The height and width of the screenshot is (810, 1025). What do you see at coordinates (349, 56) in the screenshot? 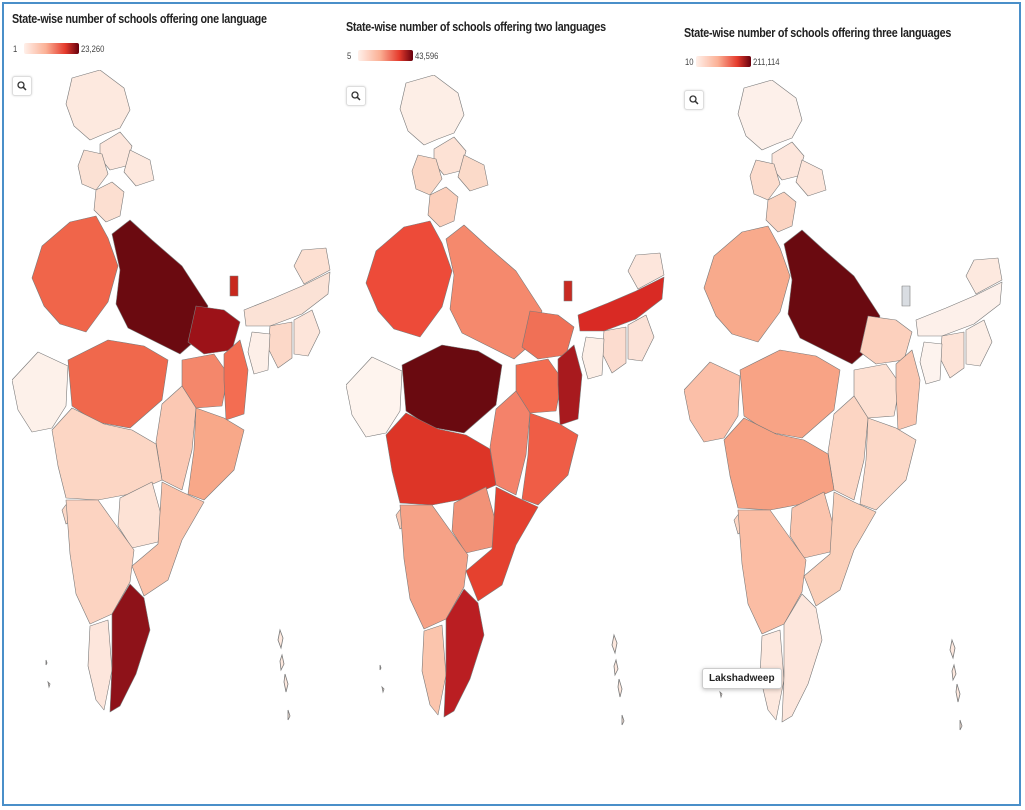
I see `legend-min-label: 5` at bounding box center [349, 56].